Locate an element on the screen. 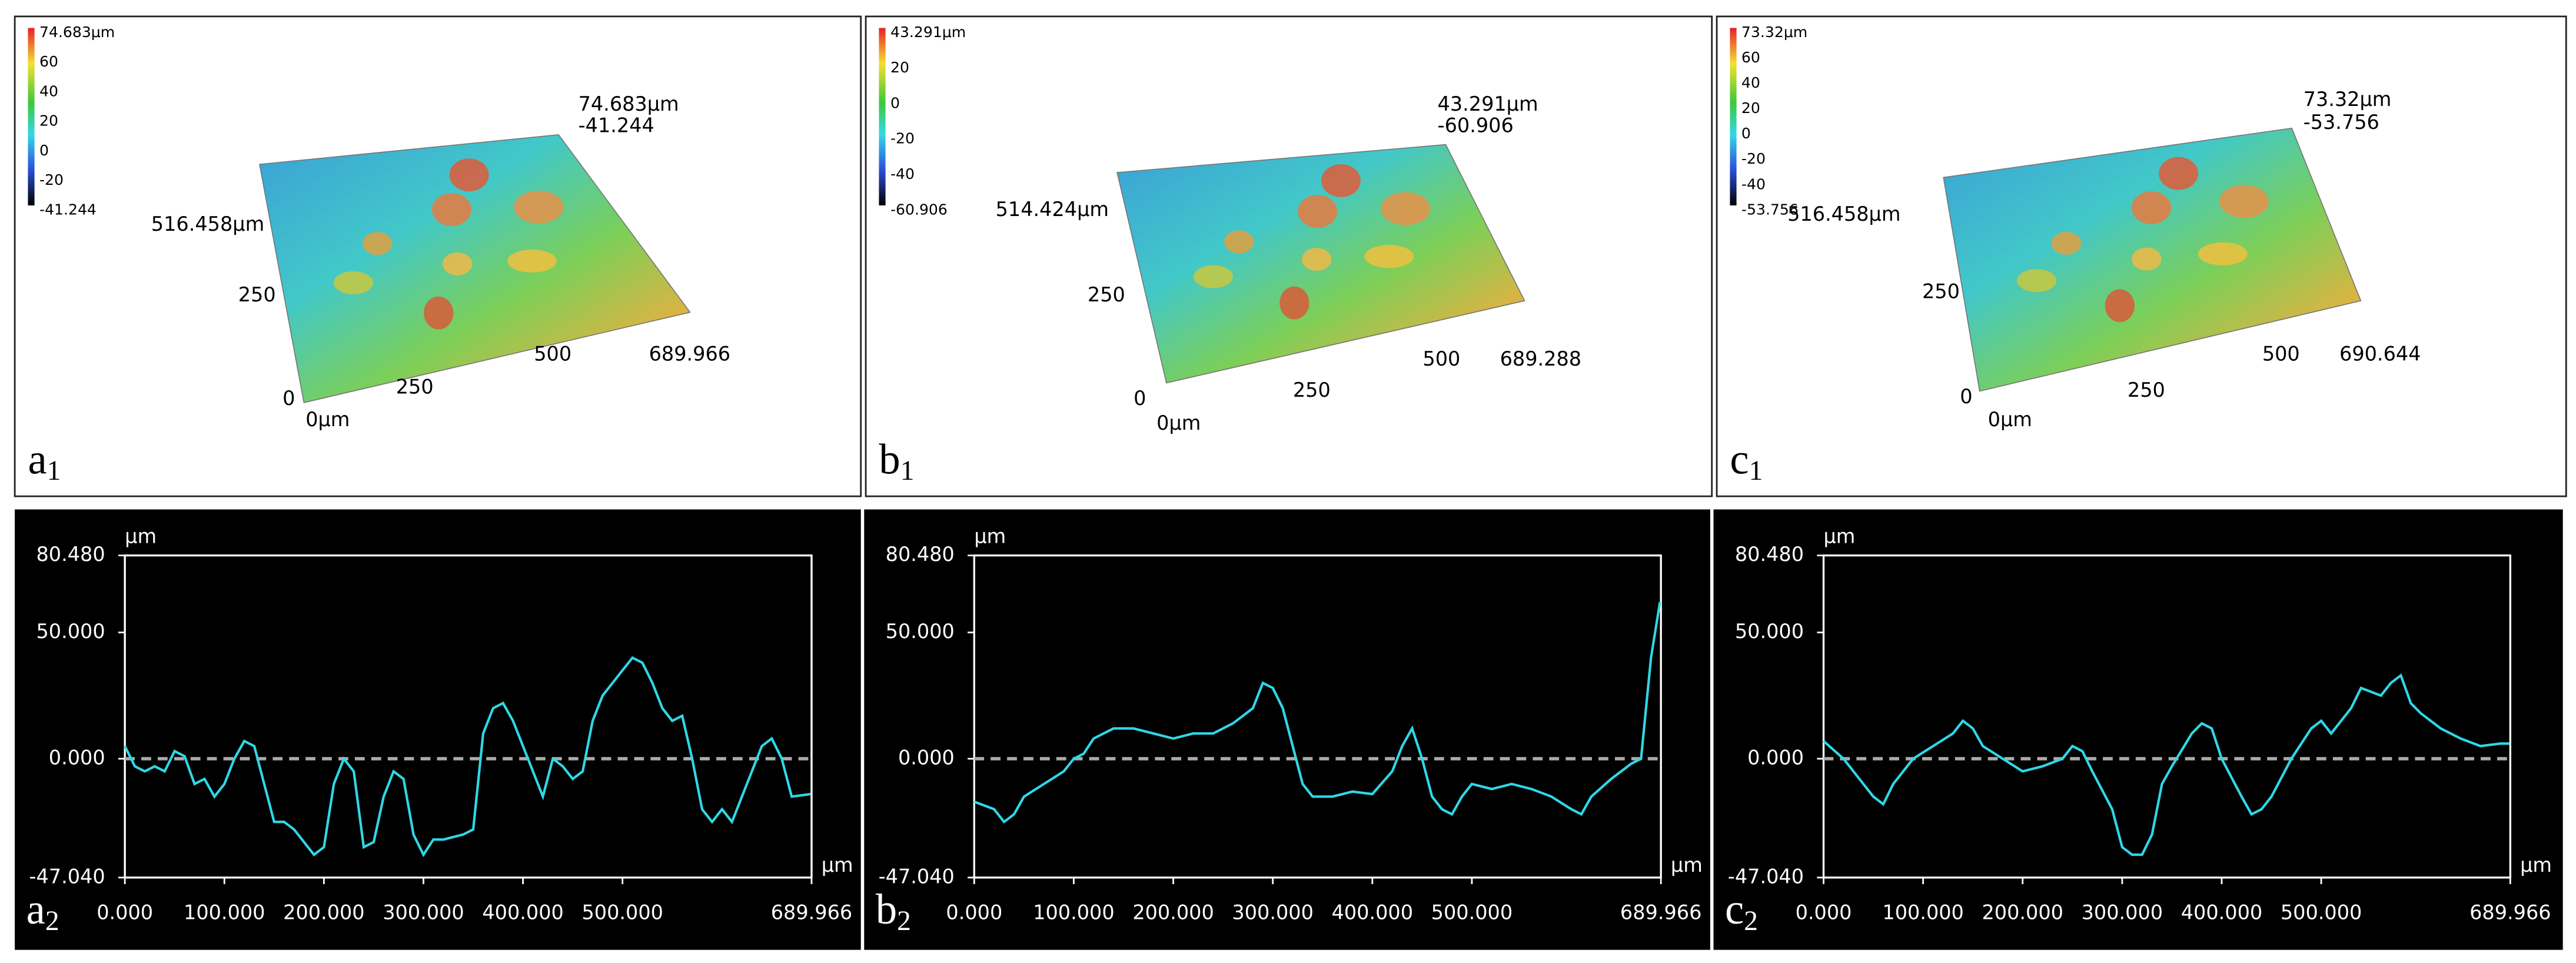 The width and height of the screenshot is (2576, 963). axis-annotation: 690.644 is located at coordinates (2380, 355).